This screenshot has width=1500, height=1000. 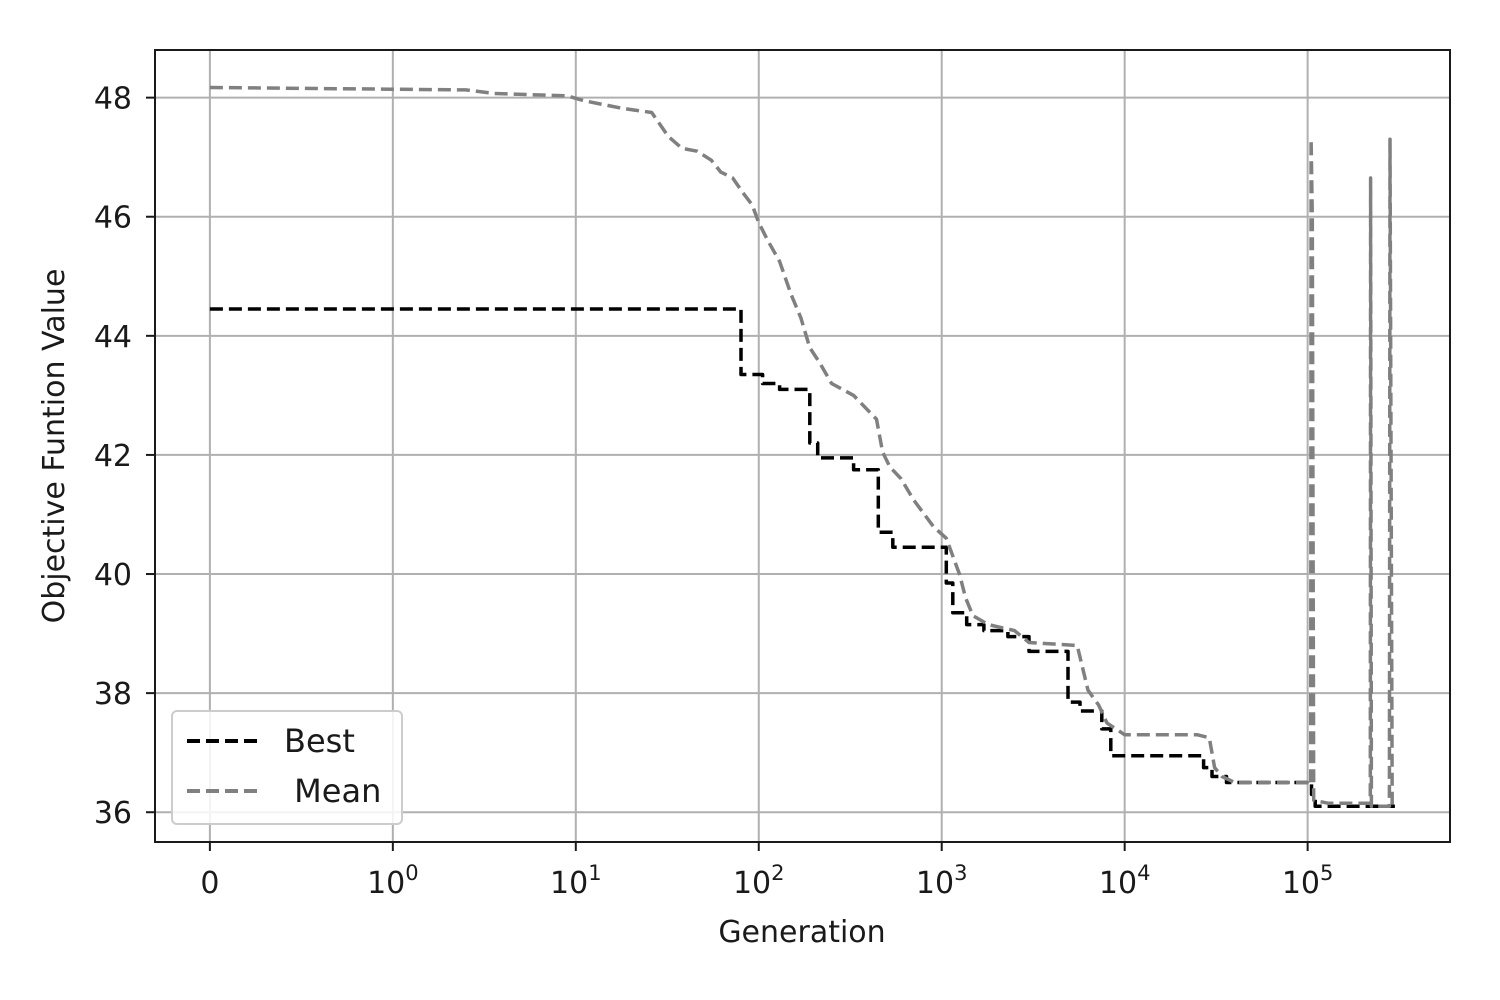 What do you see at coordinates (113, 575) in the screenshot?
I see `y-tick-label: 40` at bounding box center [113, 575].